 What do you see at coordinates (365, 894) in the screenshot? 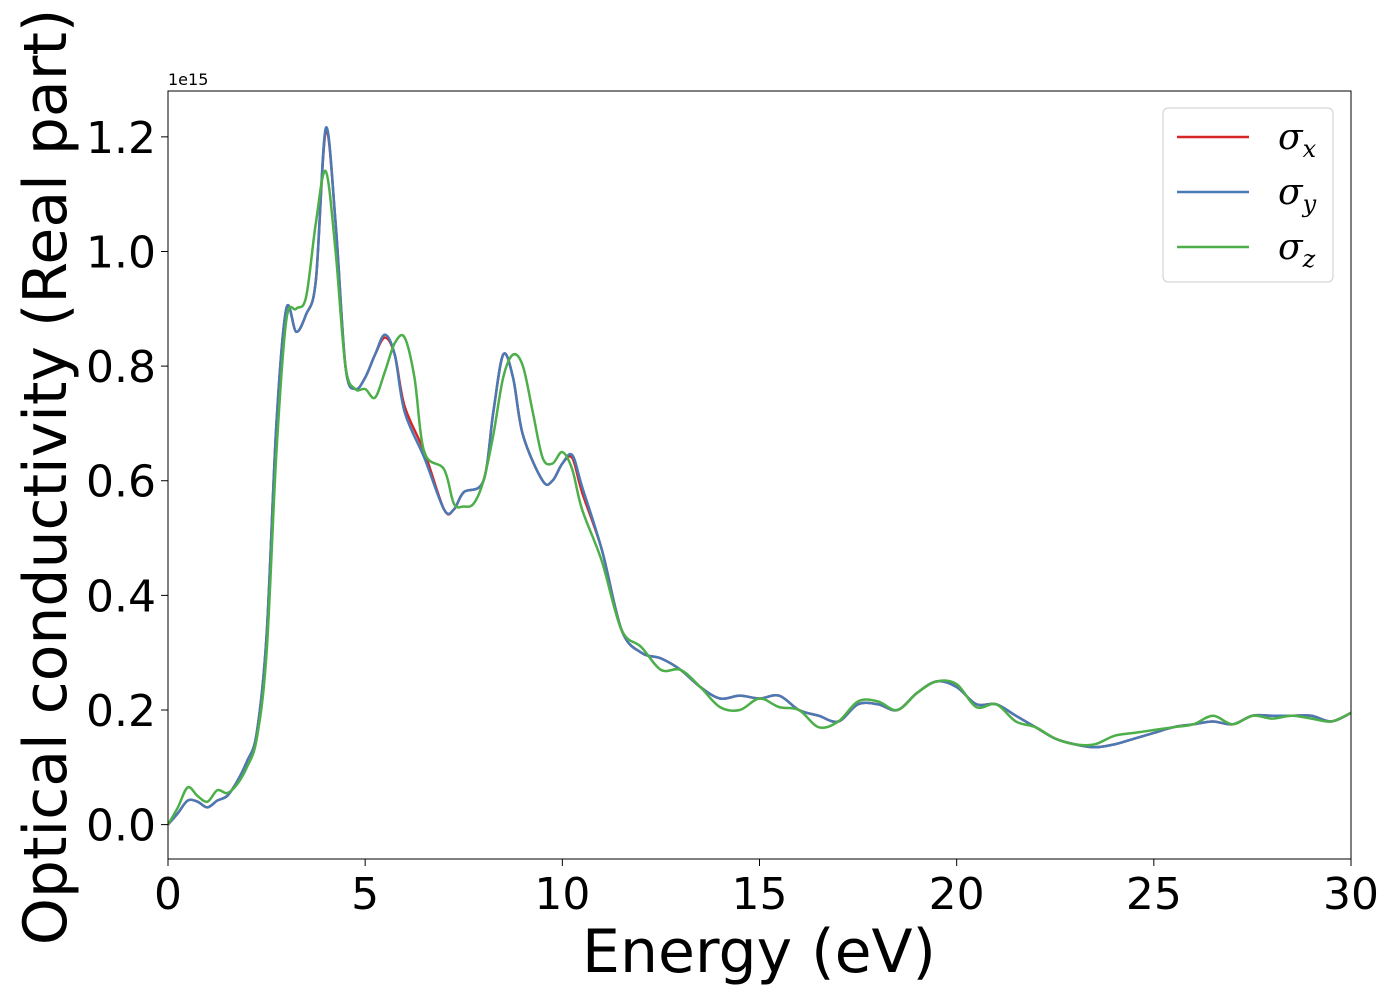
I see `x-tick-label: 5` at bounding box center [365, 894].